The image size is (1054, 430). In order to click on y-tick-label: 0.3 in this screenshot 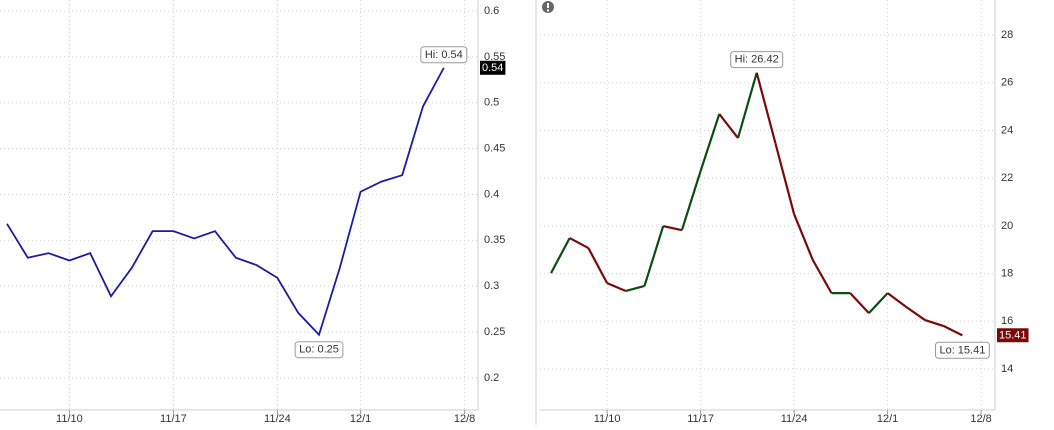, I will do `click(491, 286)`.